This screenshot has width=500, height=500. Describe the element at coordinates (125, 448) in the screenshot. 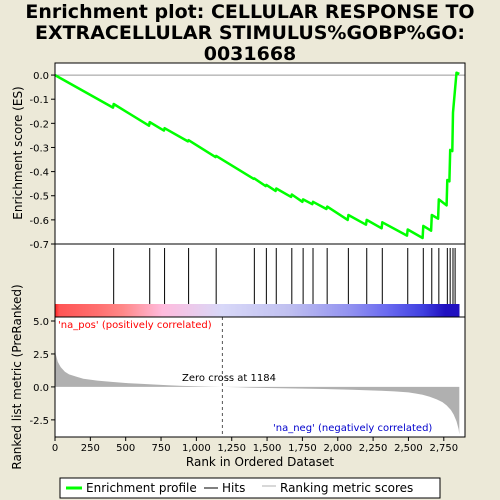

I see `x-tick-label: 500` at that location.